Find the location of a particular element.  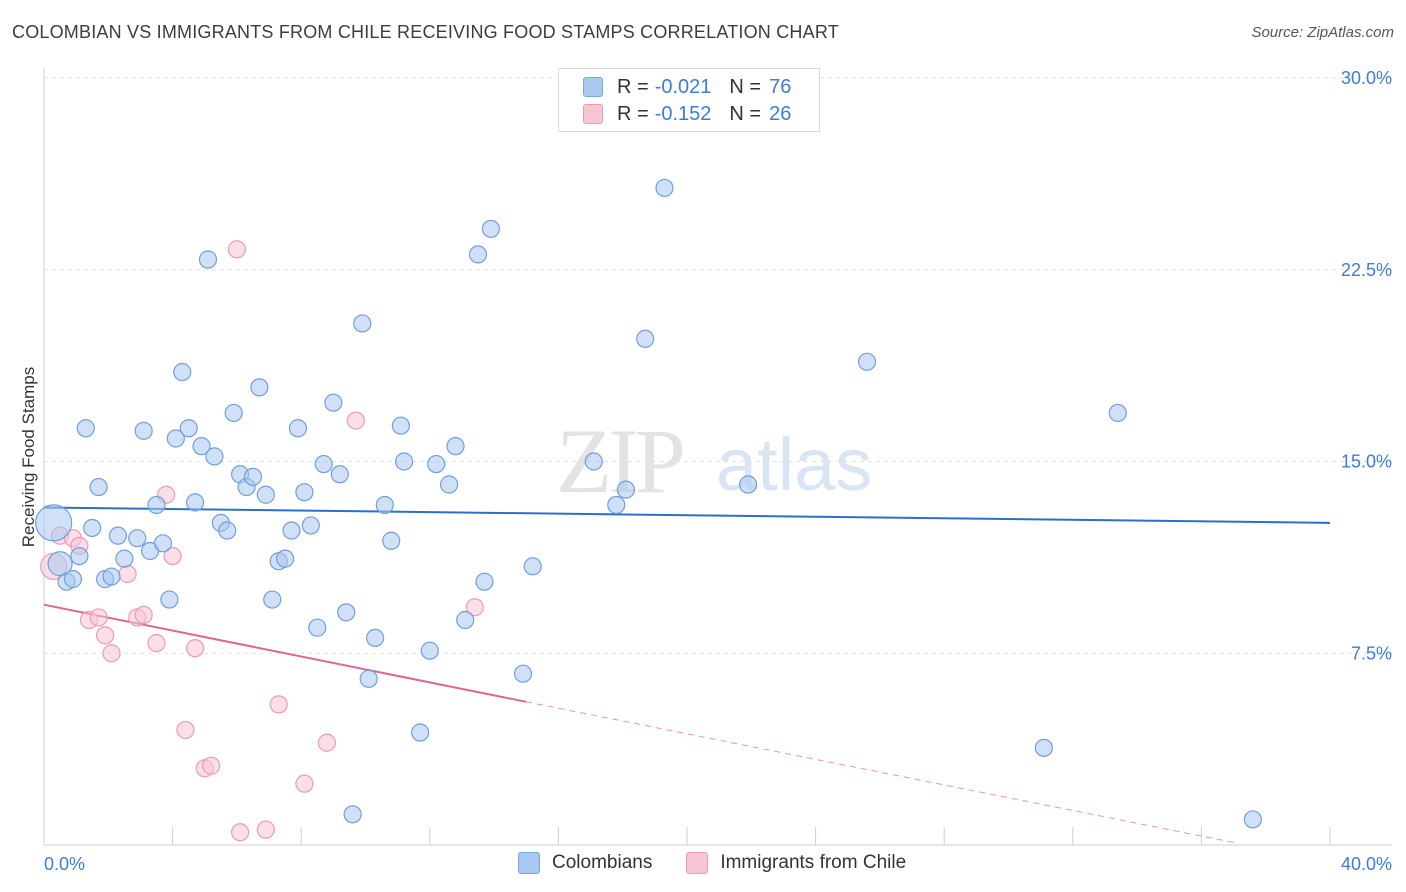

legend-swatch-chile is located at coordinates (697, 863).